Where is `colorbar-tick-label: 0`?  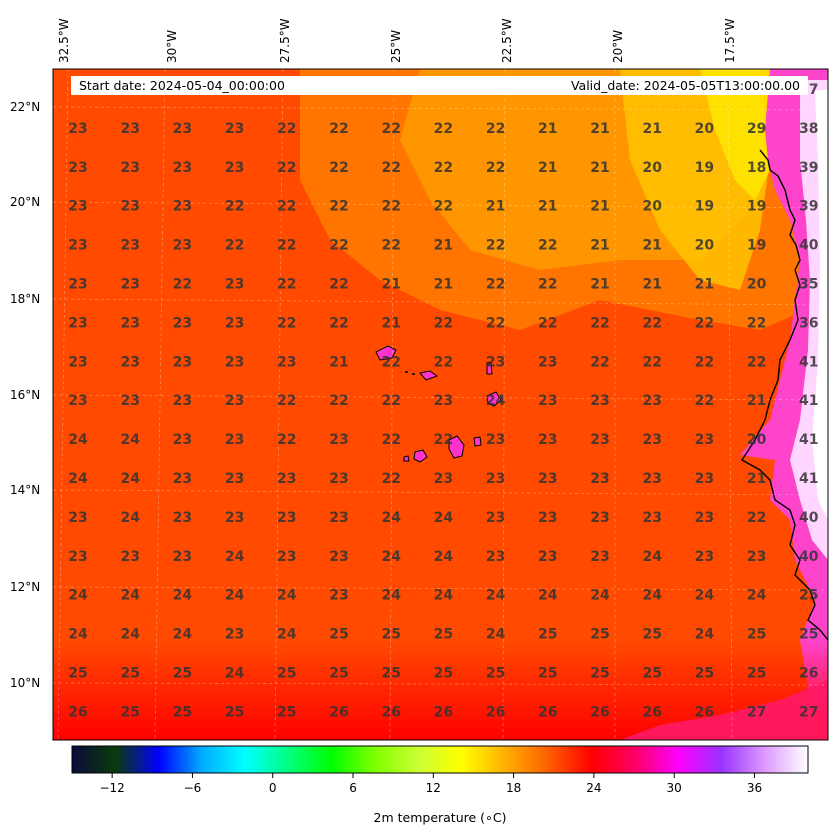 colorbar-tick-label: 0 is located at coordinates (273, 788).